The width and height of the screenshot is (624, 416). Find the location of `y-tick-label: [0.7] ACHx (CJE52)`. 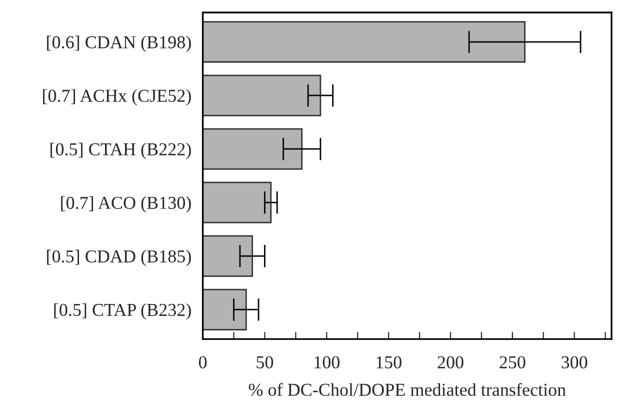

y-tick-label: [0.7] ACHx (CJE52) is located at coordinates (117, 97).